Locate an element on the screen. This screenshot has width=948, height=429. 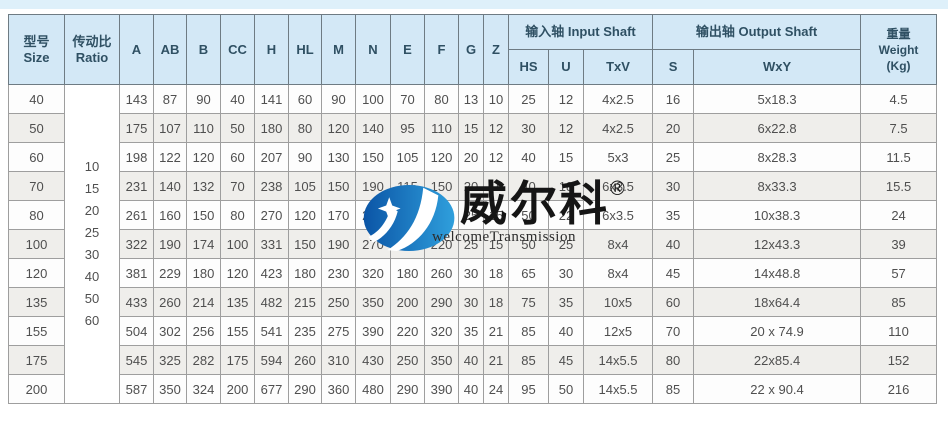
cell-value: 10x38.3 is located at coordinates (777, 215).